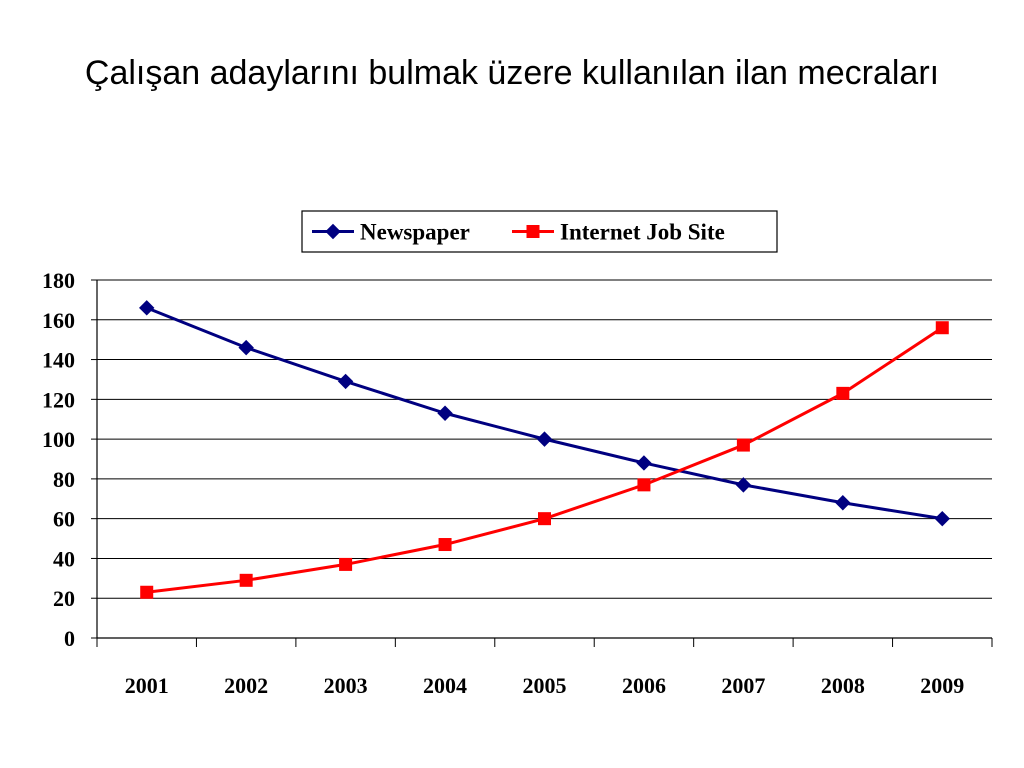 Image resolution: width=1024 pixels, height=768 pixels. Describe the element at coordinates (533, 231) in the screenshot. I see `legend-marker-internet-job-site` at that location.